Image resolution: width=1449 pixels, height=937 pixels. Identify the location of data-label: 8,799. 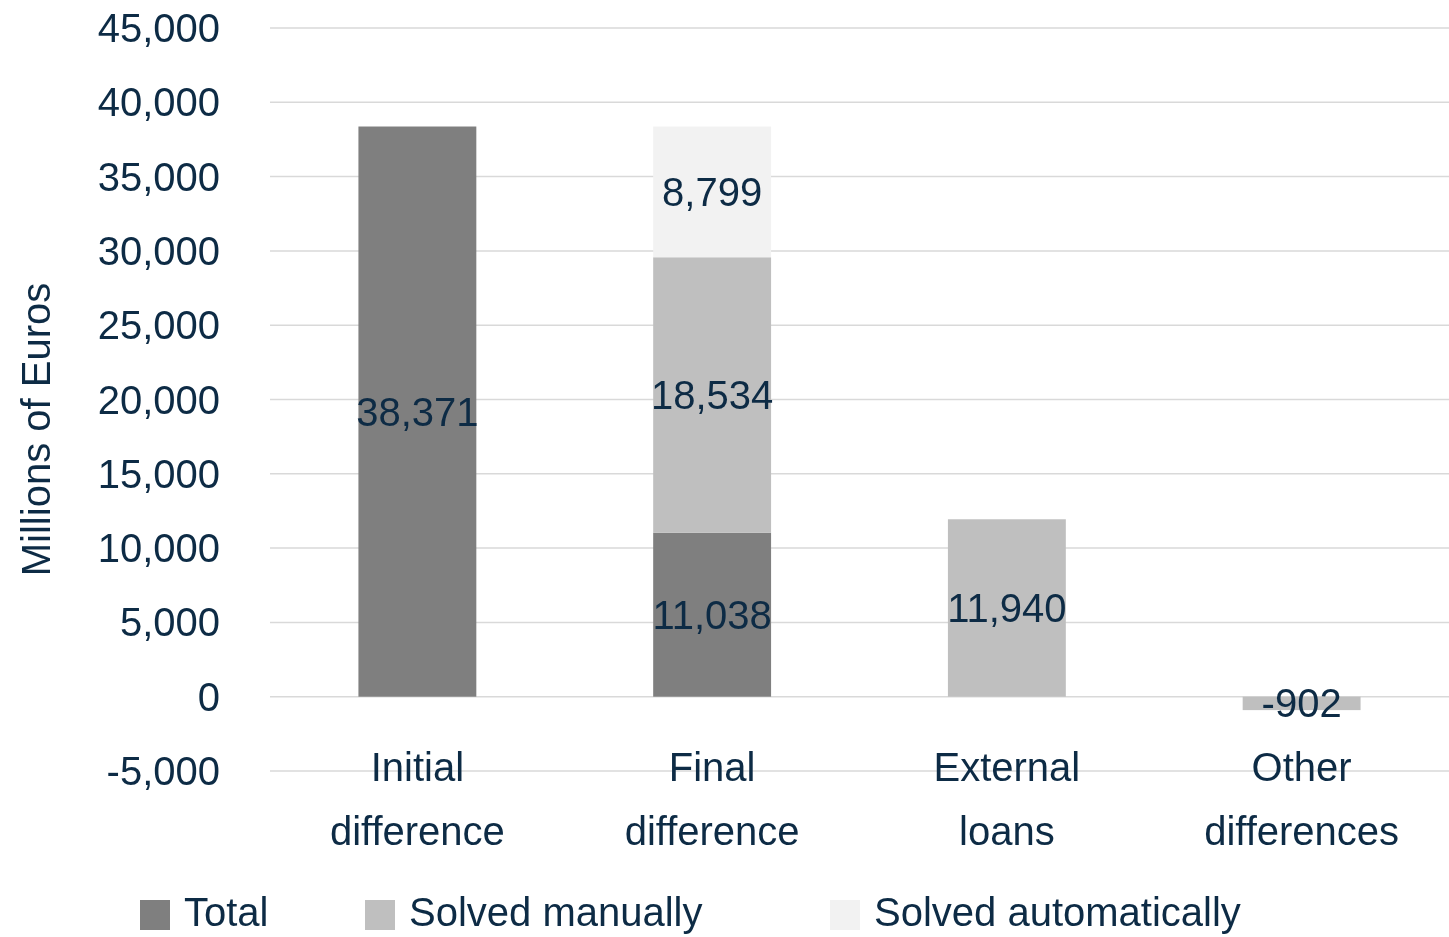
(712, 191).